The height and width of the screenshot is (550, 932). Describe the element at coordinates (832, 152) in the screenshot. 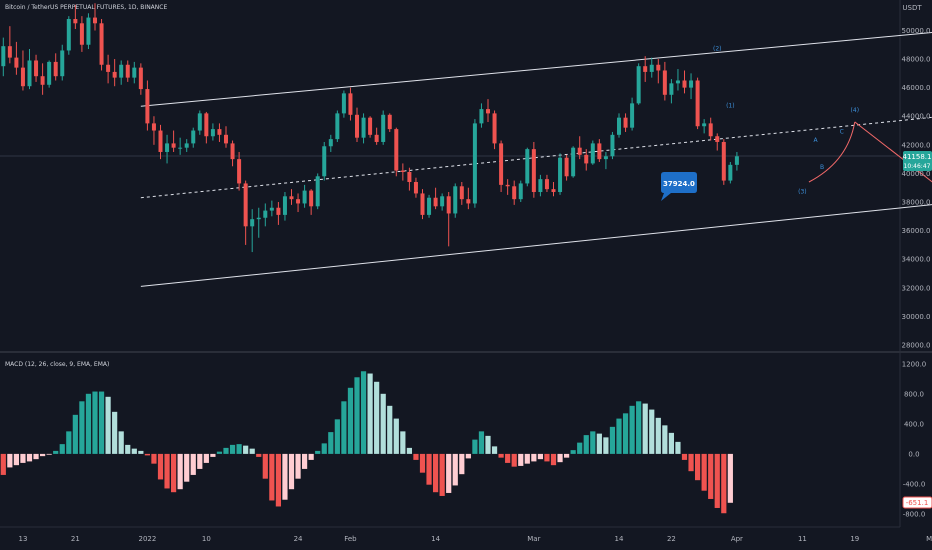

I see `projection-curve-abc` at that location.